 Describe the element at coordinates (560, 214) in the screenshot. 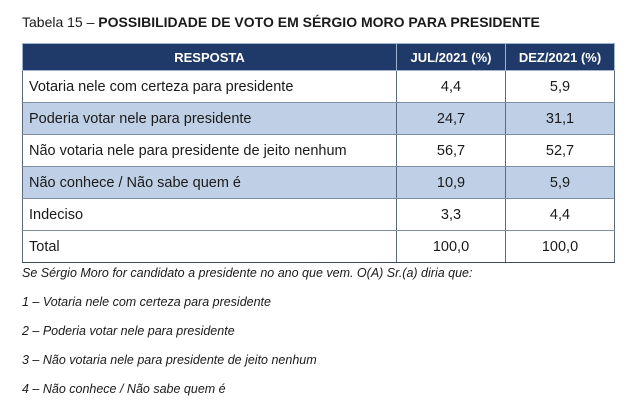

I see `row-dez-value: 4,4` at that location.